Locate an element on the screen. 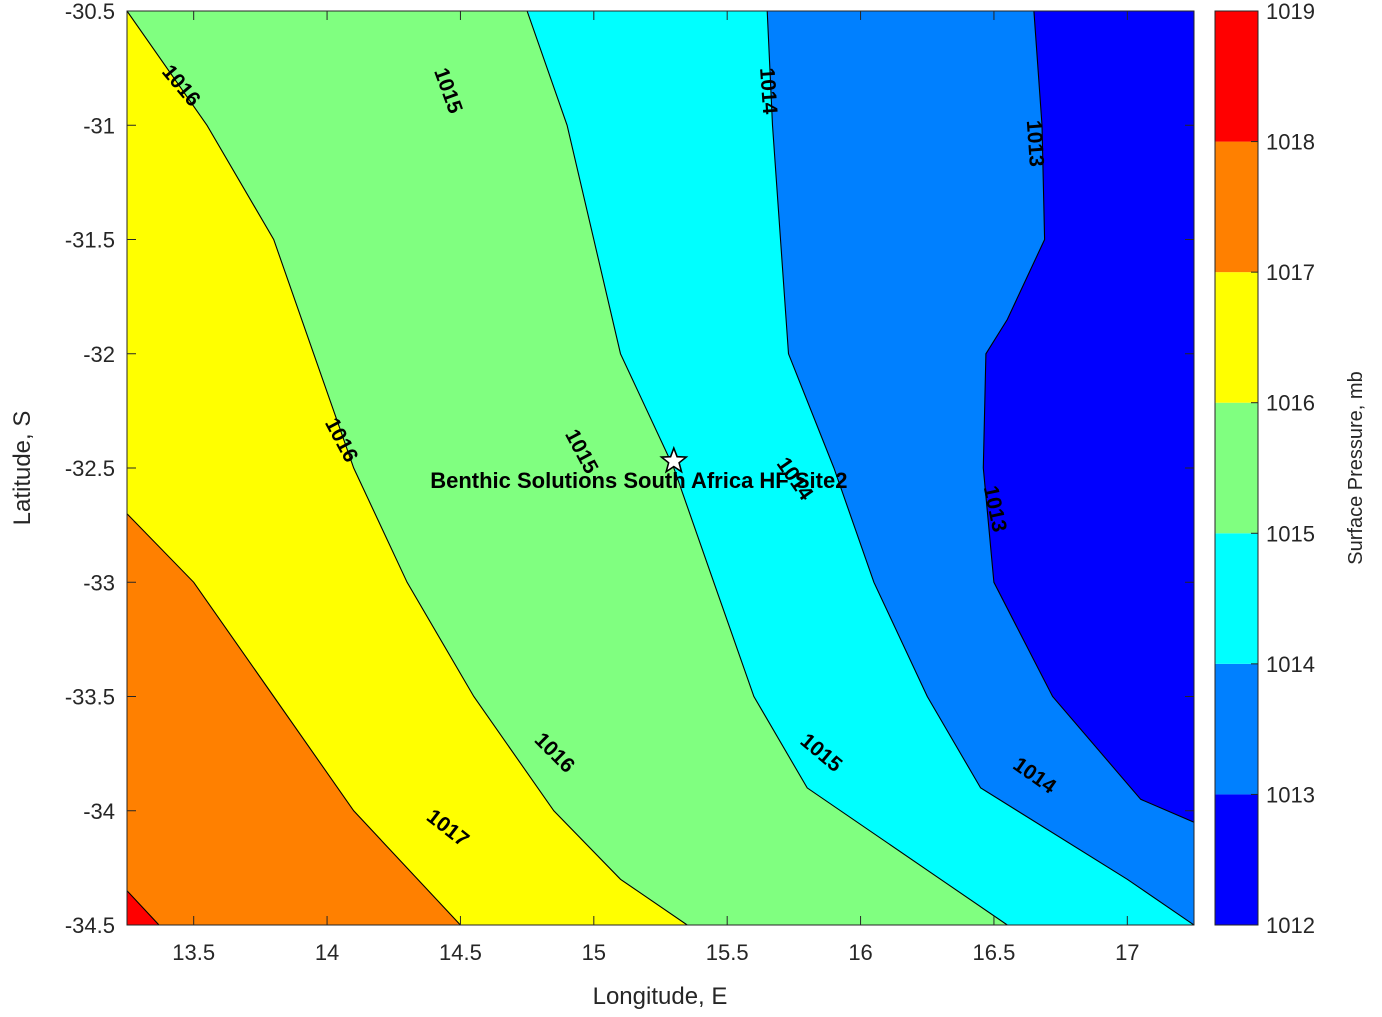 The width and height of the screenshot is (1382, 1017). colorbar-tick-label: 1014 is located at coordinates (1290, 664).